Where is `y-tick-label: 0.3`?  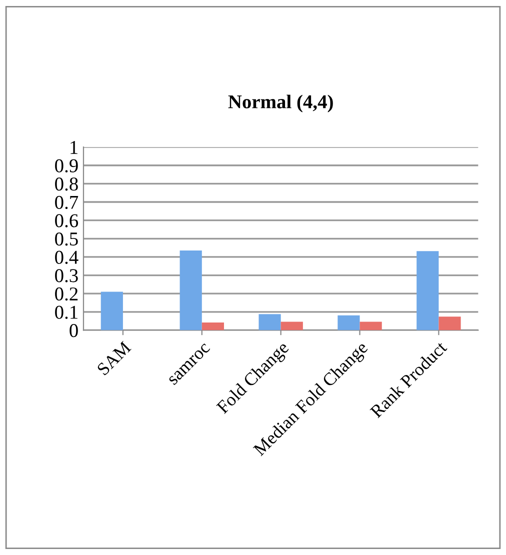
y-tick-label: 0.3 is located at coordinates (66, 275).